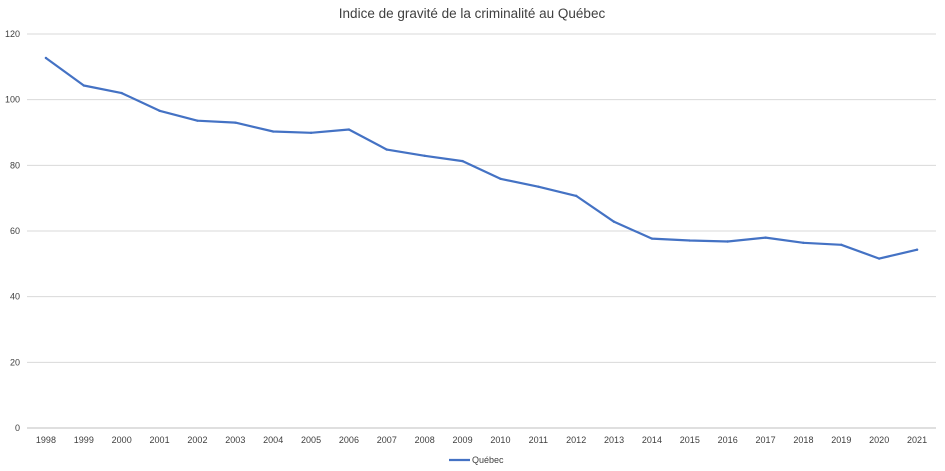 This screenshot has height=471, width=945. Describe the element at coordinates (690, 240) in the screenshot. I see `data-point-2015` at that location.